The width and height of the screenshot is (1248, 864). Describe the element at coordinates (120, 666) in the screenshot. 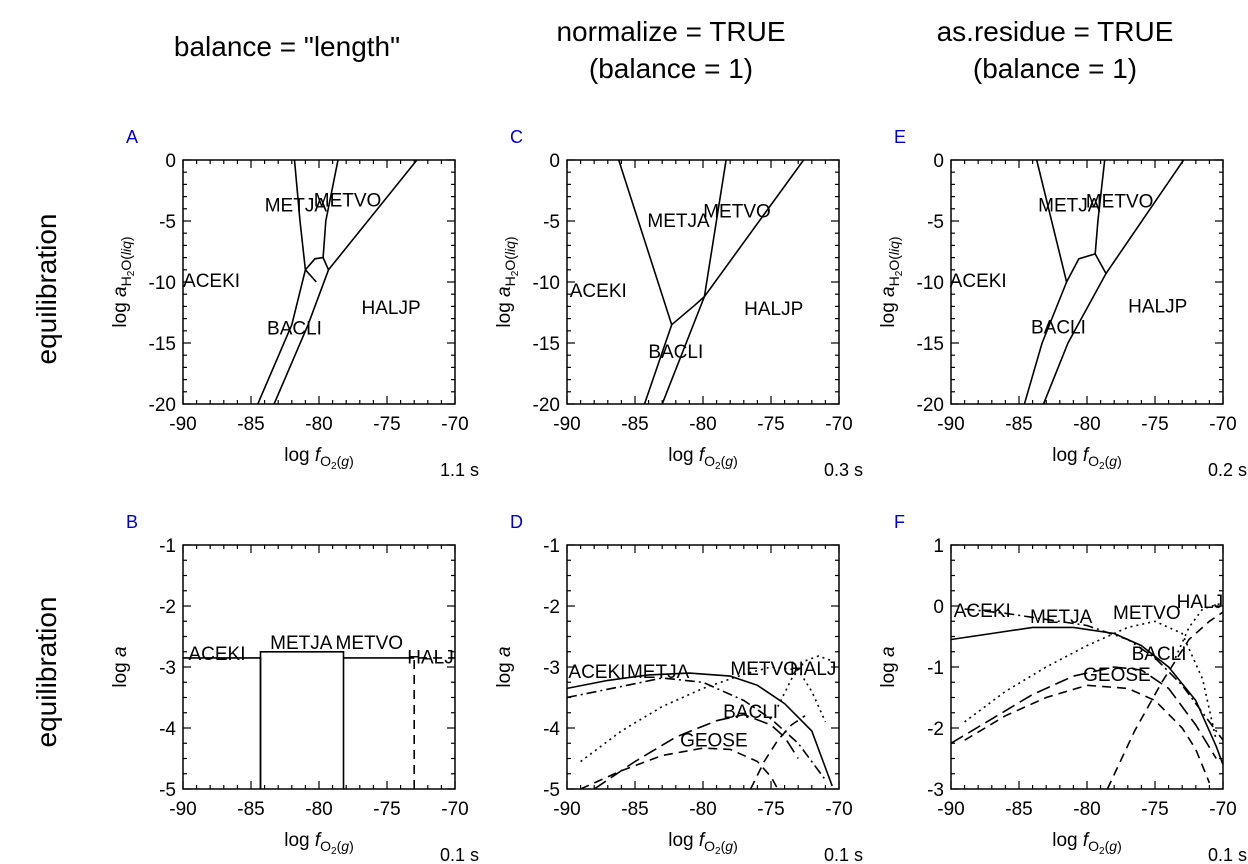

I see `y-axis-label: log a` at that location.